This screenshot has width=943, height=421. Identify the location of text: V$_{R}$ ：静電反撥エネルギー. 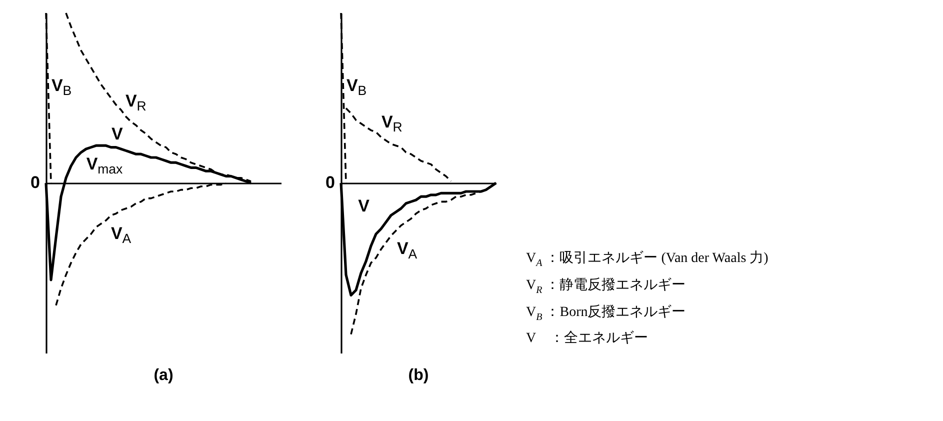
(606, 287).